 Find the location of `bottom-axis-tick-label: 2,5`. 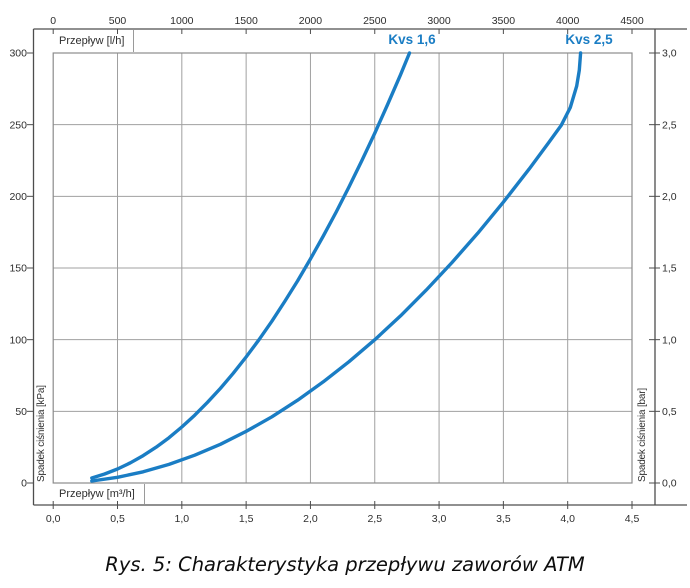

bottom-axis-tick-label: 2,5 is located at coordinates (374, 519).